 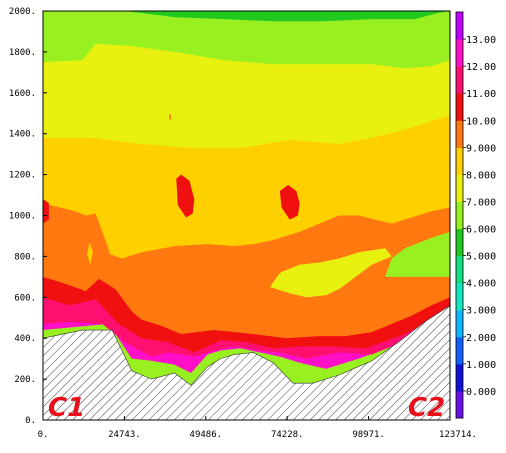 I want to click on x-tick-label: 49486., so click(x=206, y=435).